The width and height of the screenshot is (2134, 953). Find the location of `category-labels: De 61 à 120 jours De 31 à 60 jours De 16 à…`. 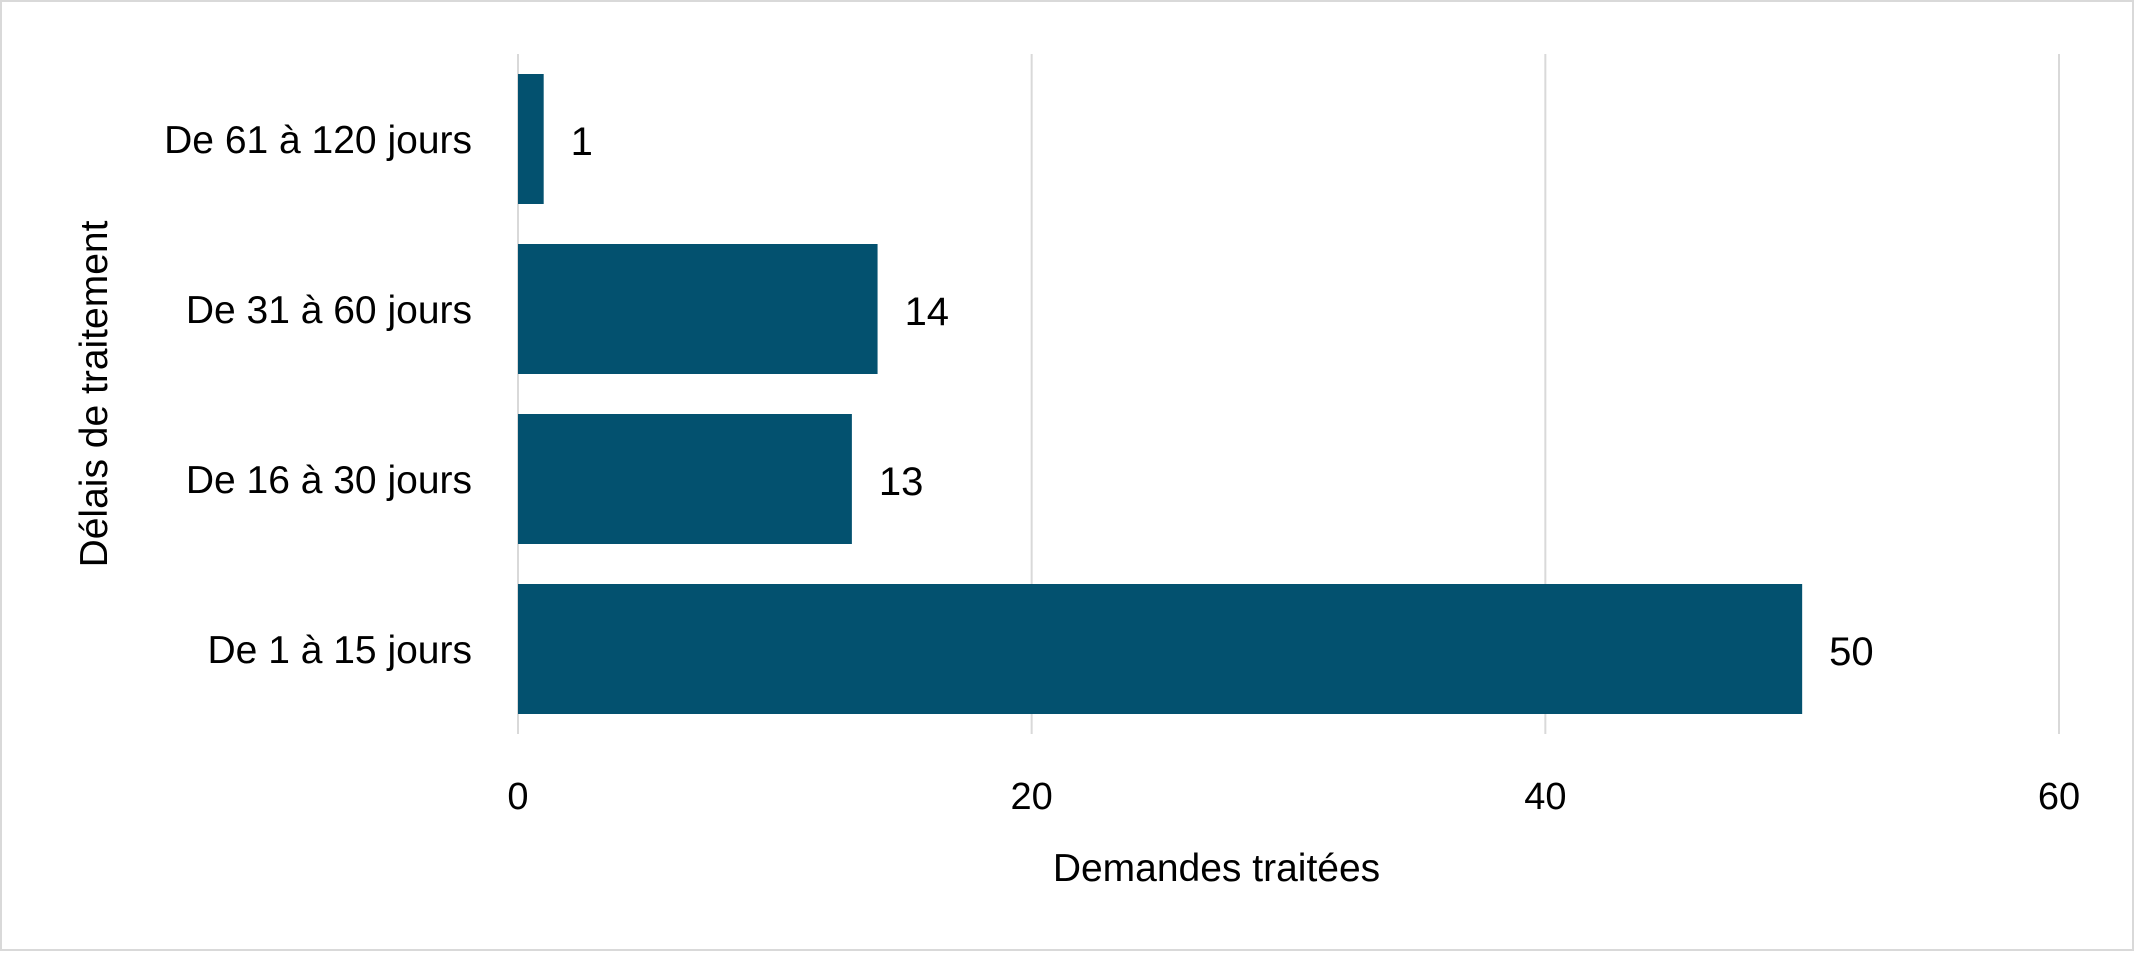

category-labels: De 61 à 120 jours De 31 à 60 jours De 16 à… is located at coordinates (318, 395).